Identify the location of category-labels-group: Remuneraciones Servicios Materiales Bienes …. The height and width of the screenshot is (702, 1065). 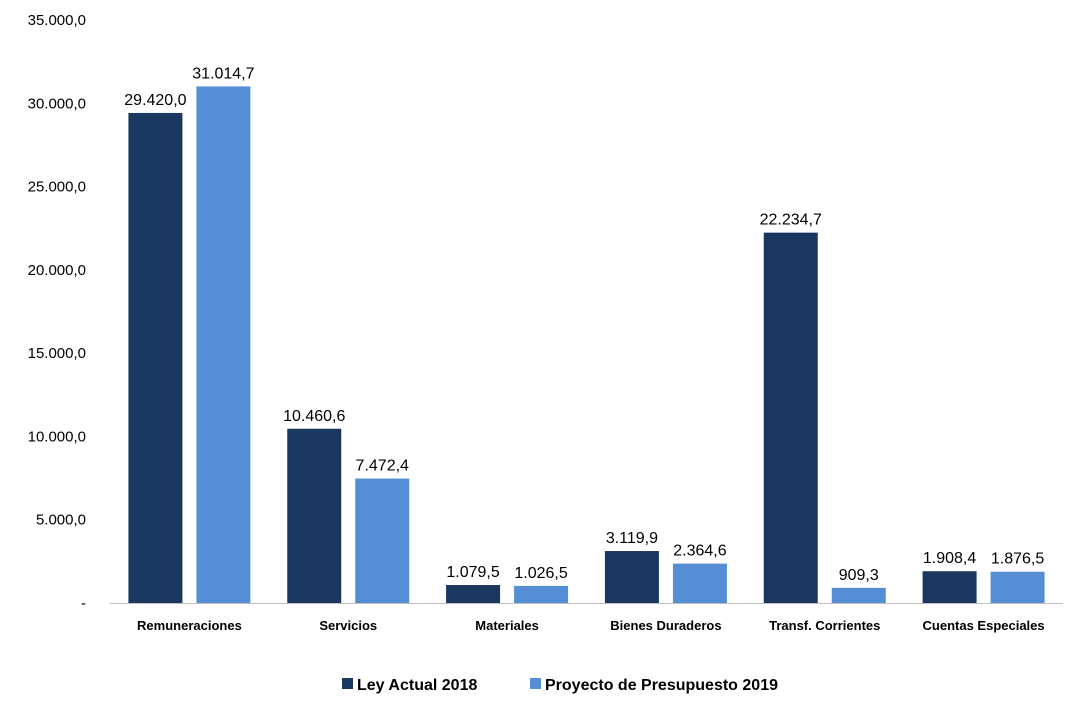
(591, 625).